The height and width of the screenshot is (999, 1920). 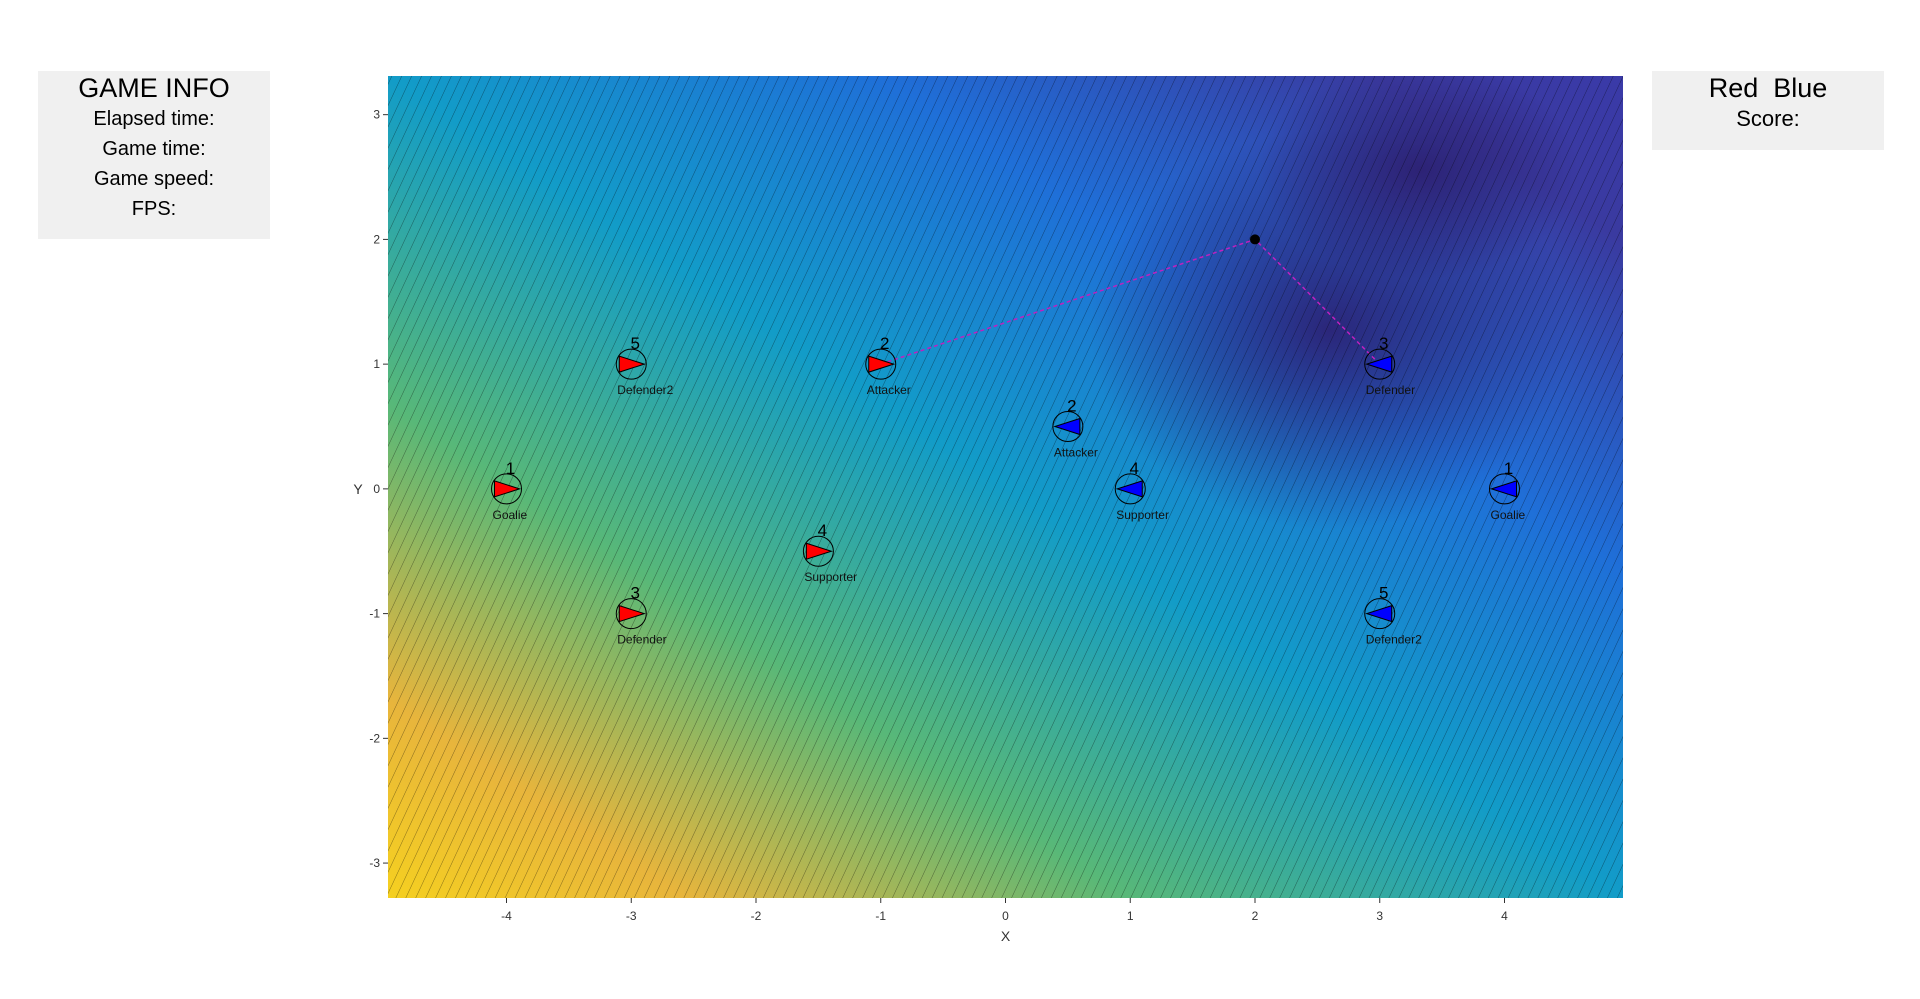 I want to click on x-tick-label: 4, so click(x=1504, y=916).